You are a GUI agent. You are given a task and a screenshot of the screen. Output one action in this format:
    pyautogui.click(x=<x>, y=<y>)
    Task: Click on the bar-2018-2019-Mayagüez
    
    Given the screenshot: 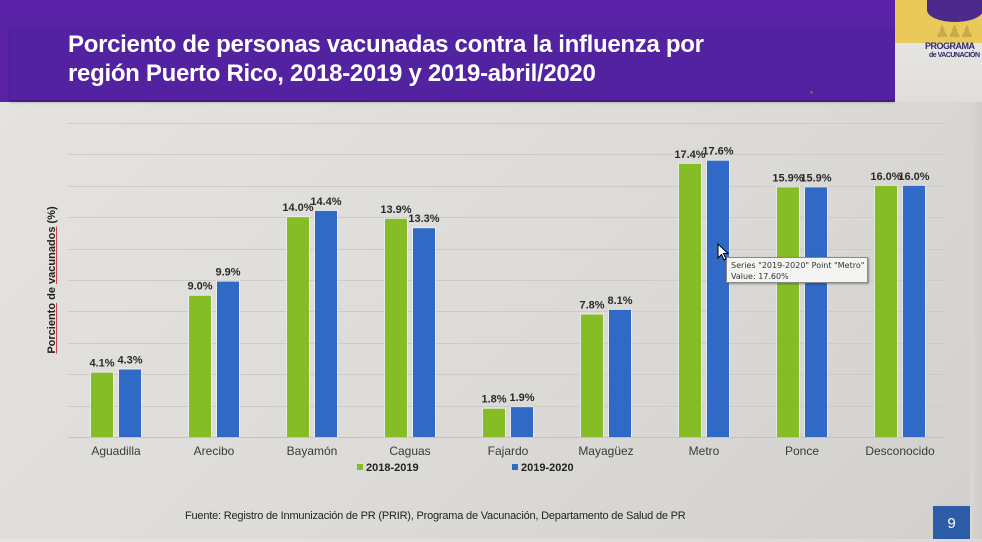 What is the action you would take?
    pyautogui.click(x=592, y=375)
    